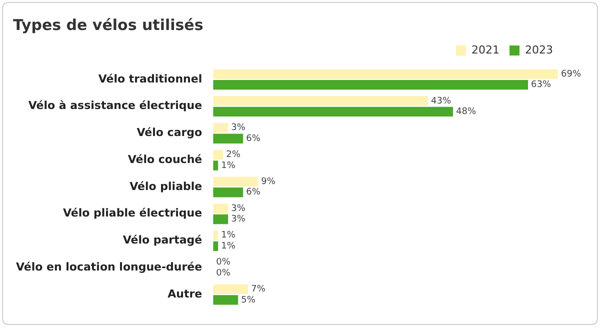  What do you see at coordinates (132, 213) in the screenshot?
I see `y-tick-label: Vélo pliable électrique` at bounding box center [132, 213].